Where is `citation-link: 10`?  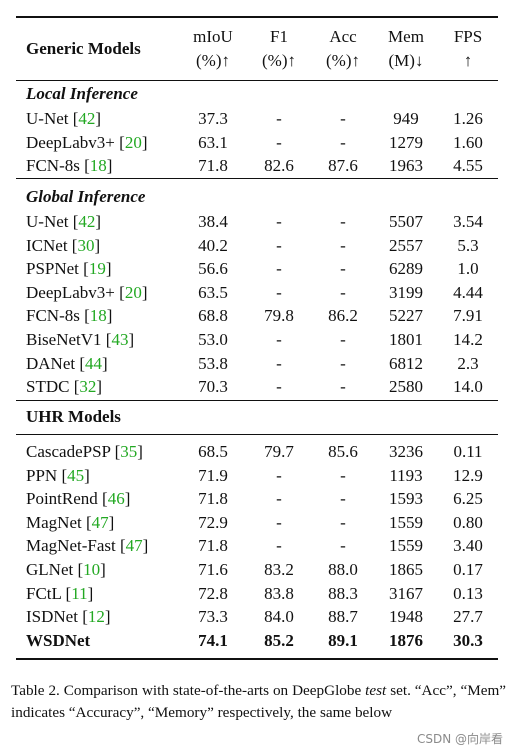
citation-link: 10 is located at coordinates (92, 569).